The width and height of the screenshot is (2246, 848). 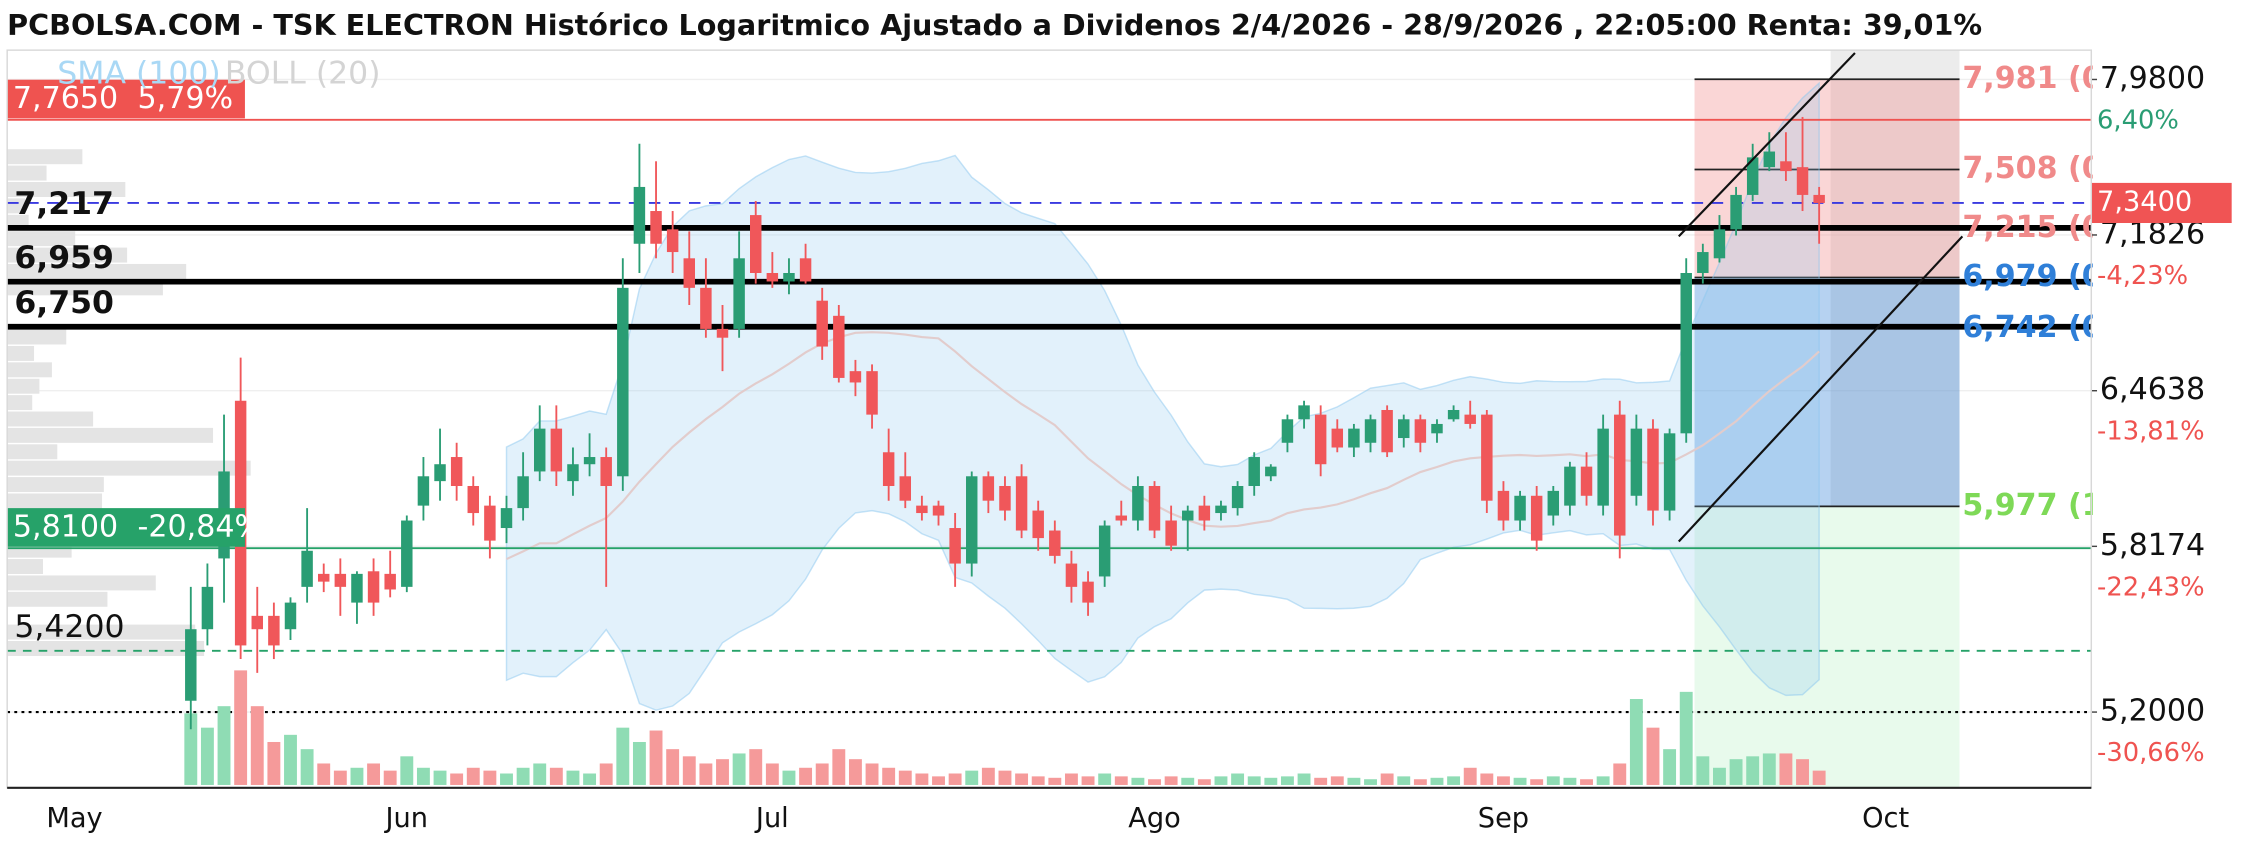 I want to click on y-axis-panel, so click(x=2169, y=424).